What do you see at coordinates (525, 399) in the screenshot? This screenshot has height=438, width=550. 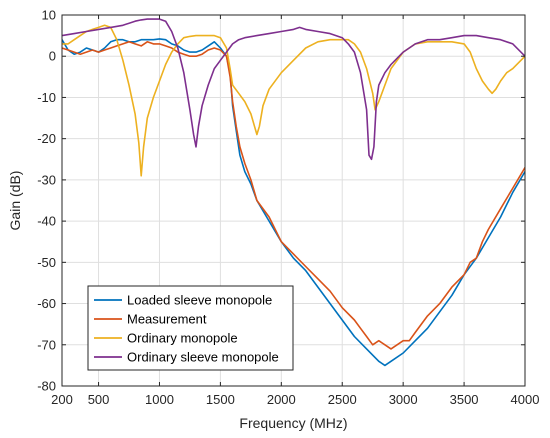 I see `x-tick-label: 4000` at bounding box center [525, 399].